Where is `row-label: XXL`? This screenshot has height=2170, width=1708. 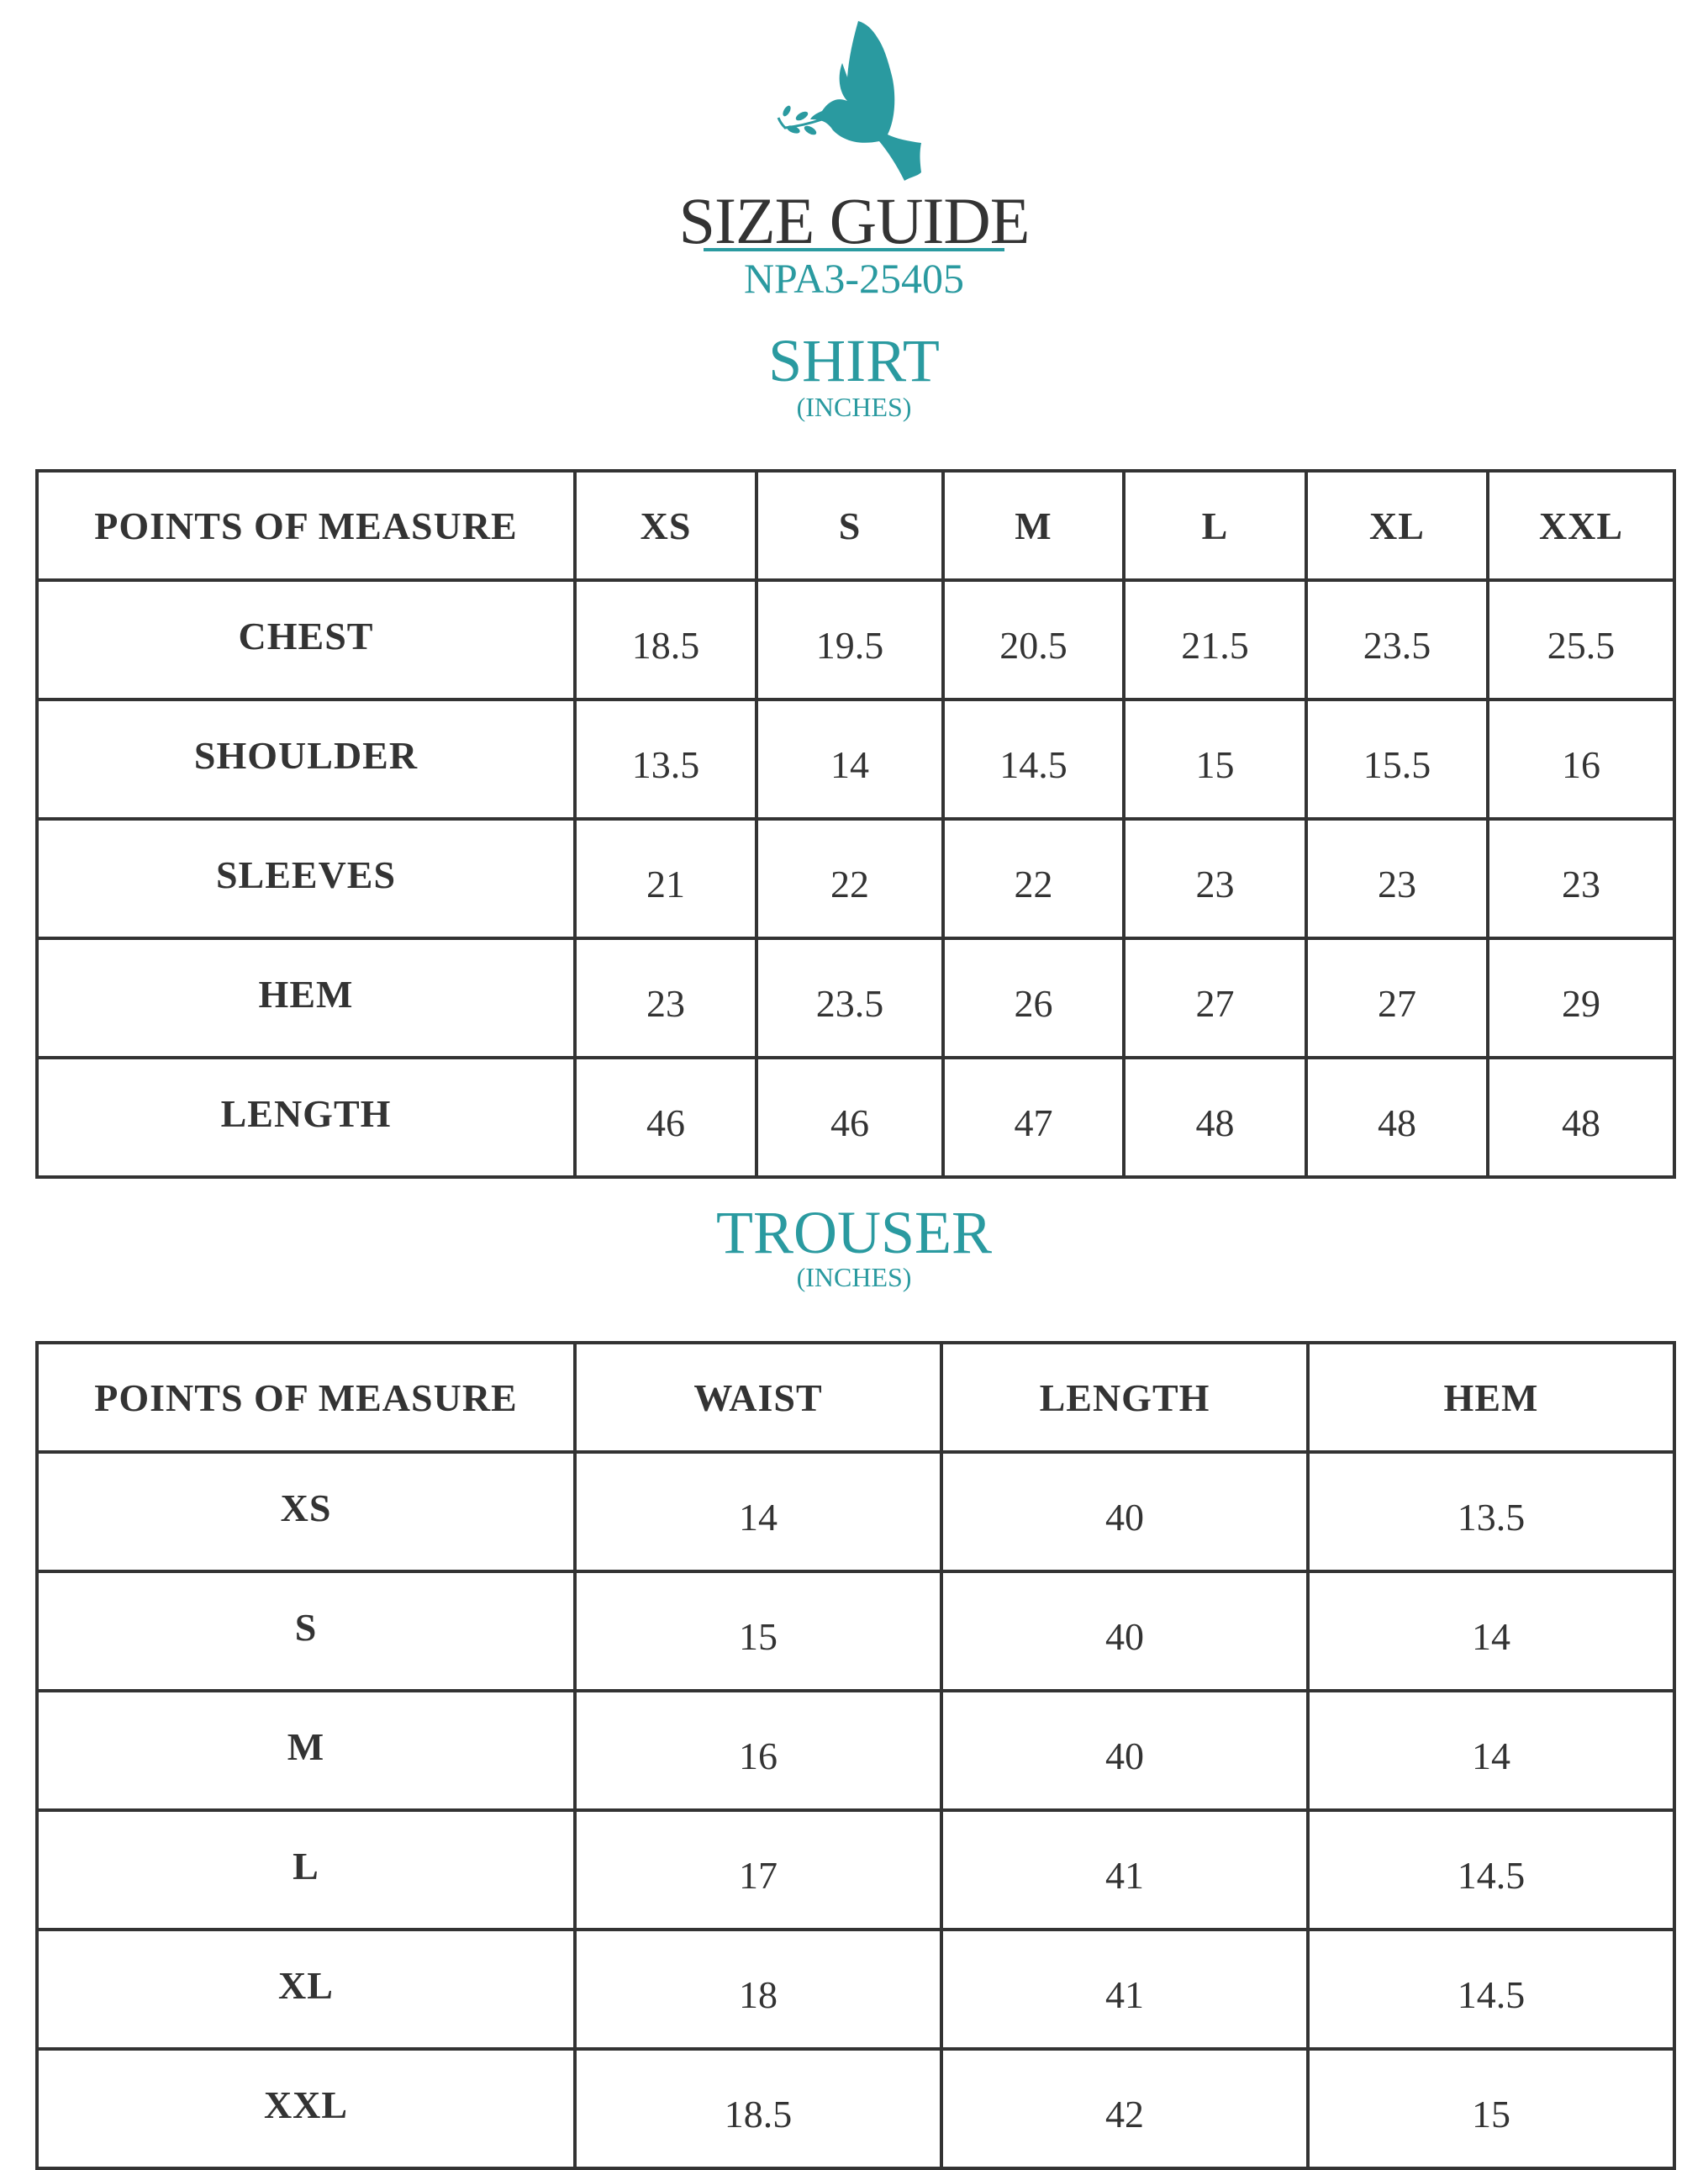
row-label: XXL is located at coordinates (306, 2108).